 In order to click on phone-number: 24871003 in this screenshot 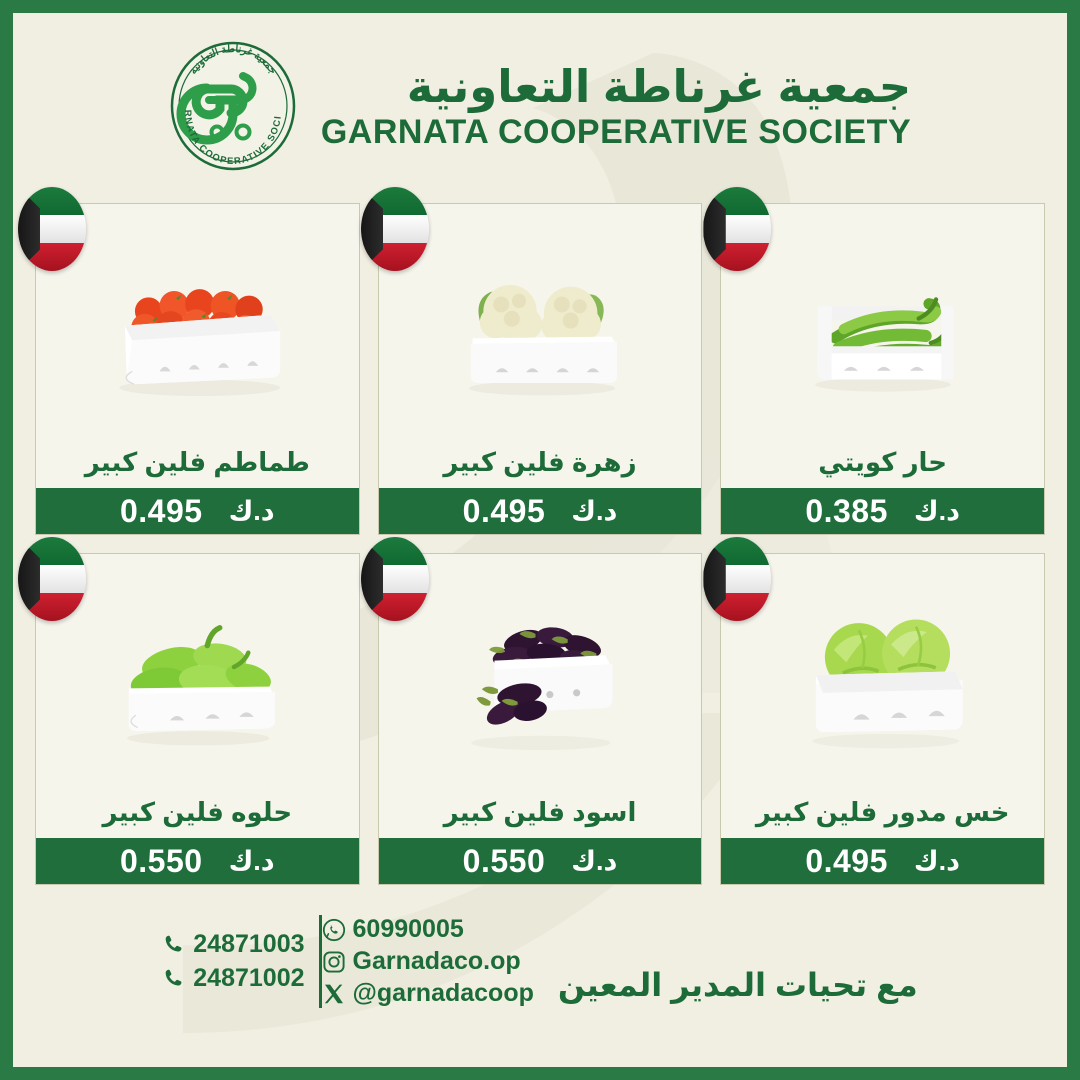, I will do `click(249, 944)`.